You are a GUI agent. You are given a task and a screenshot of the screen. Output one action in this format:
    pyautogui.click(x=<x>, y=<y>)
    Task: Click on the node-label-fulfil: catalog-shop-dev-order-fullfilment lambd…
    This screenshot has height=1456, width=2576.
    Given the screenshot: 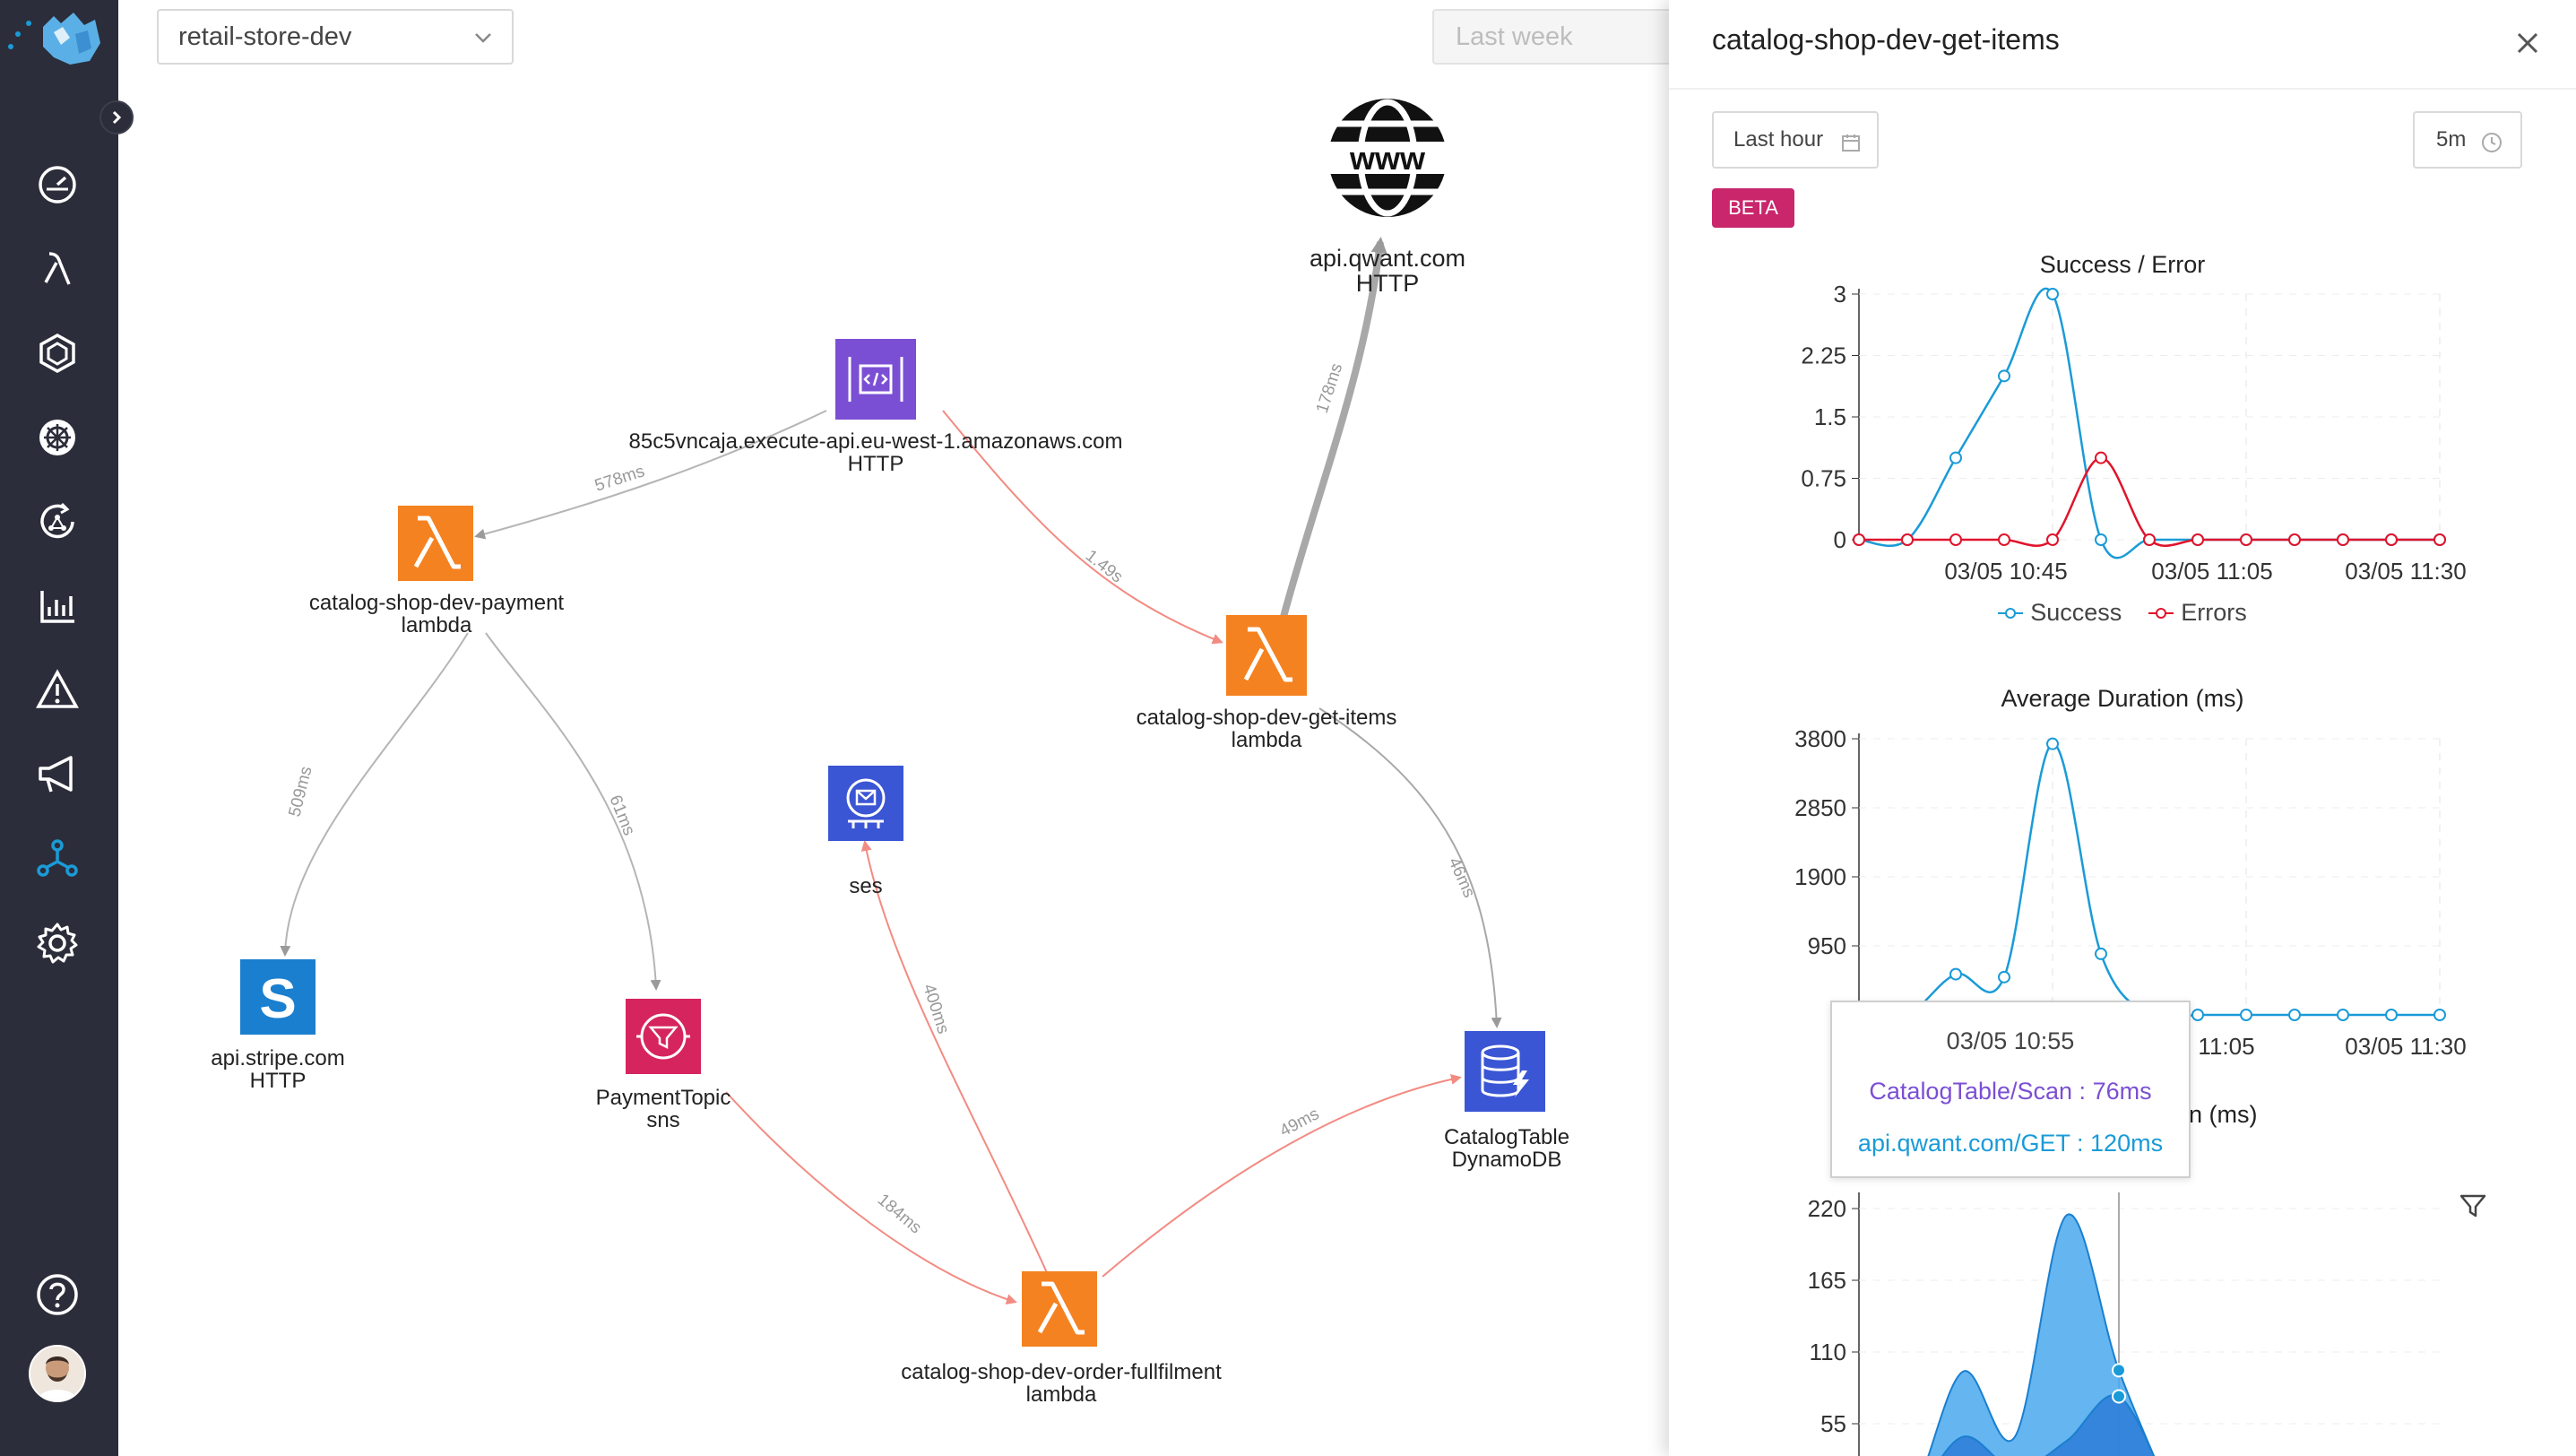 What is the action you would take?
    pyautogui.click(x=1061, y=1383)
    